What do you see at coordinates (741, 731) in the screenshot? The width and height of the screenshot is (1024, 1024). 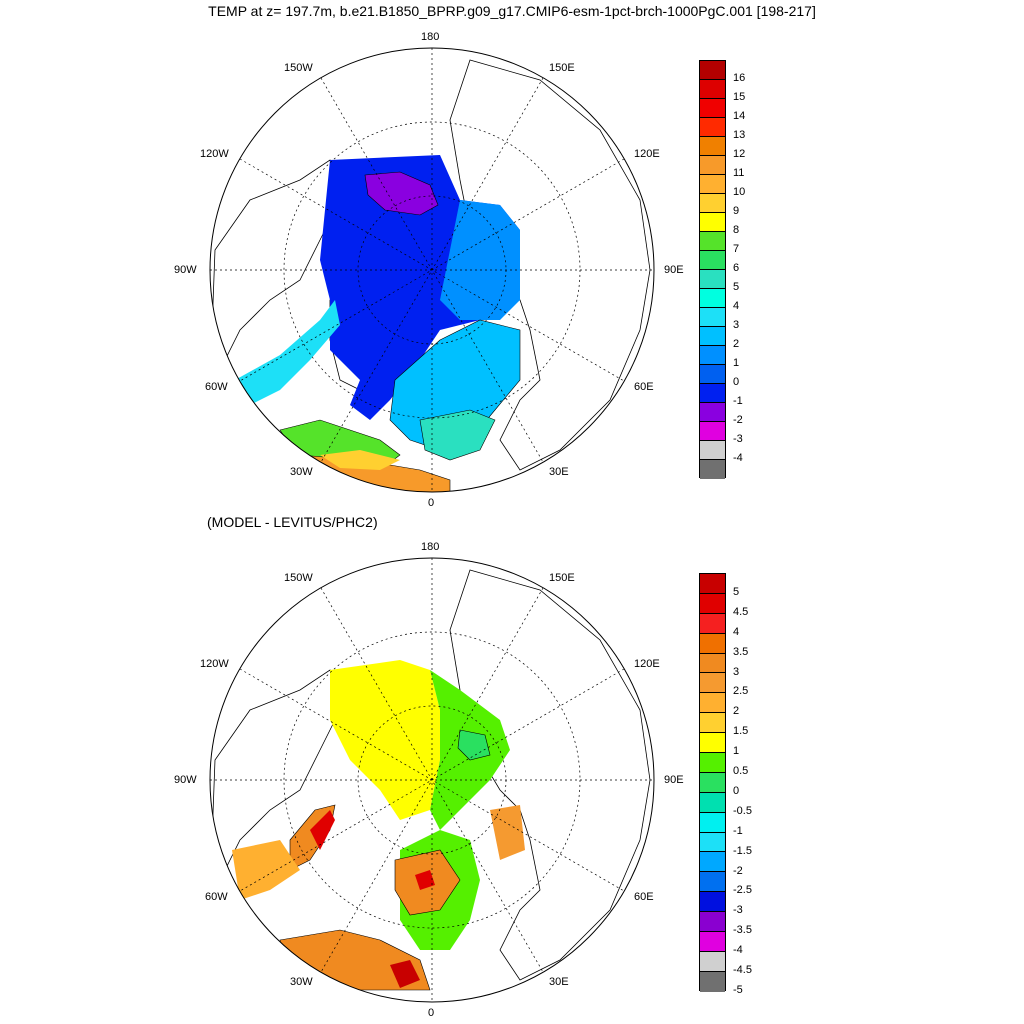 I see `colorbar-level-label: 1.5` at bounding box center [741, 731].